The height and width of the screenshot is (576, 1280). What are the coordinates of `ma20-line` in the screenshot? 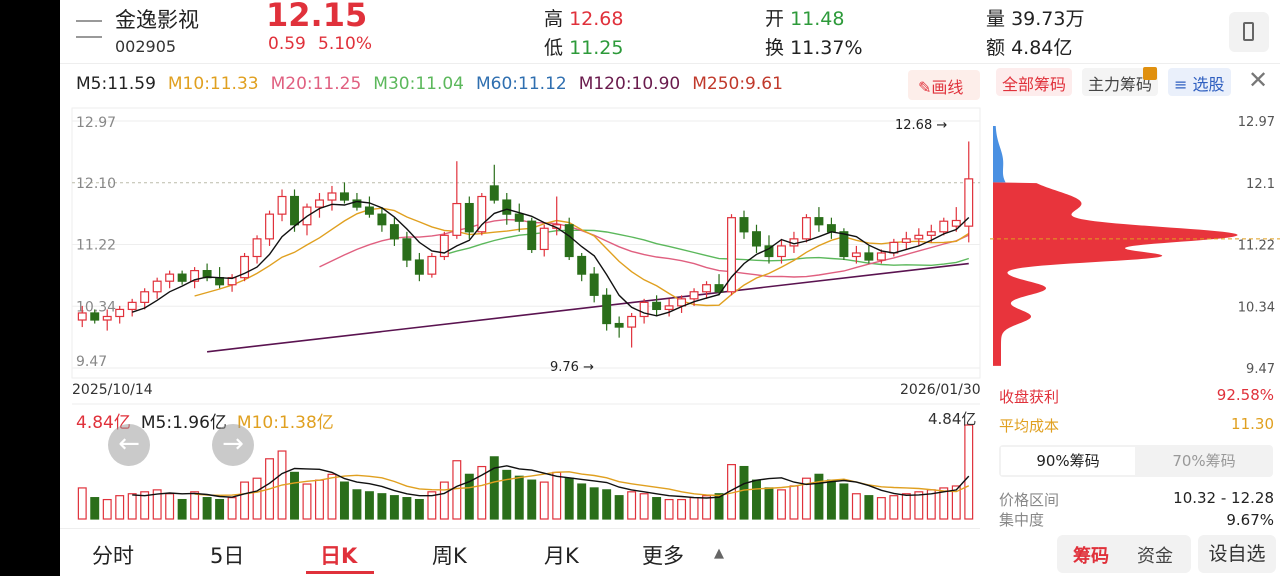 It's located at (644, 248).